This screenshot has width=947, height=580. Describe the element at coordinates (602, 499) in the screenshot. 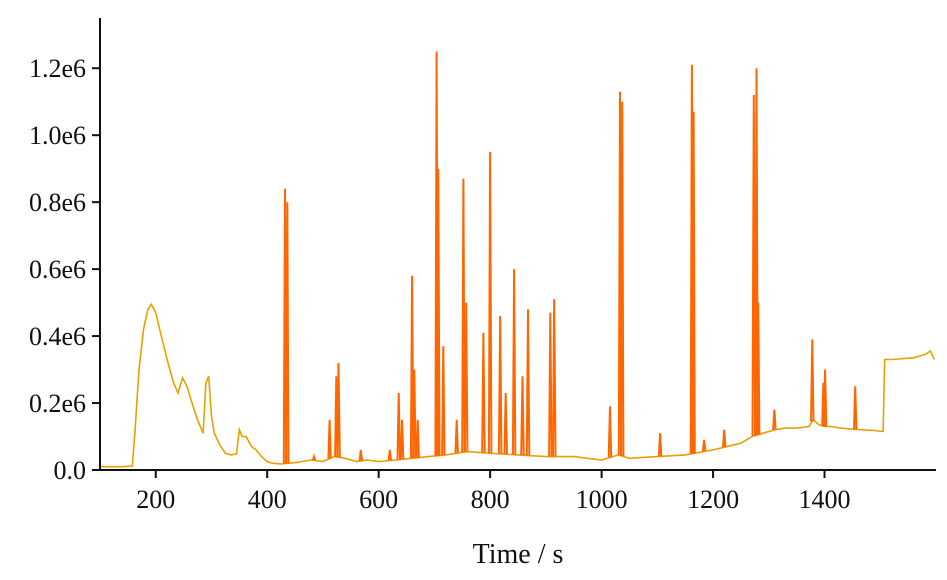

I see `x-tick-label: 1000` at that location.